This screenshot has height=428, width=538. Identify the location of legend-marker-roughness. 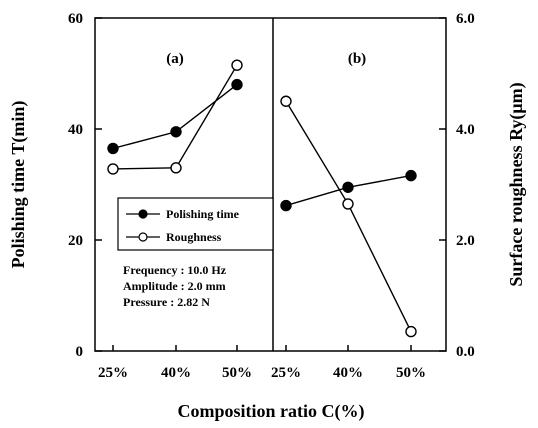
(143, 237).